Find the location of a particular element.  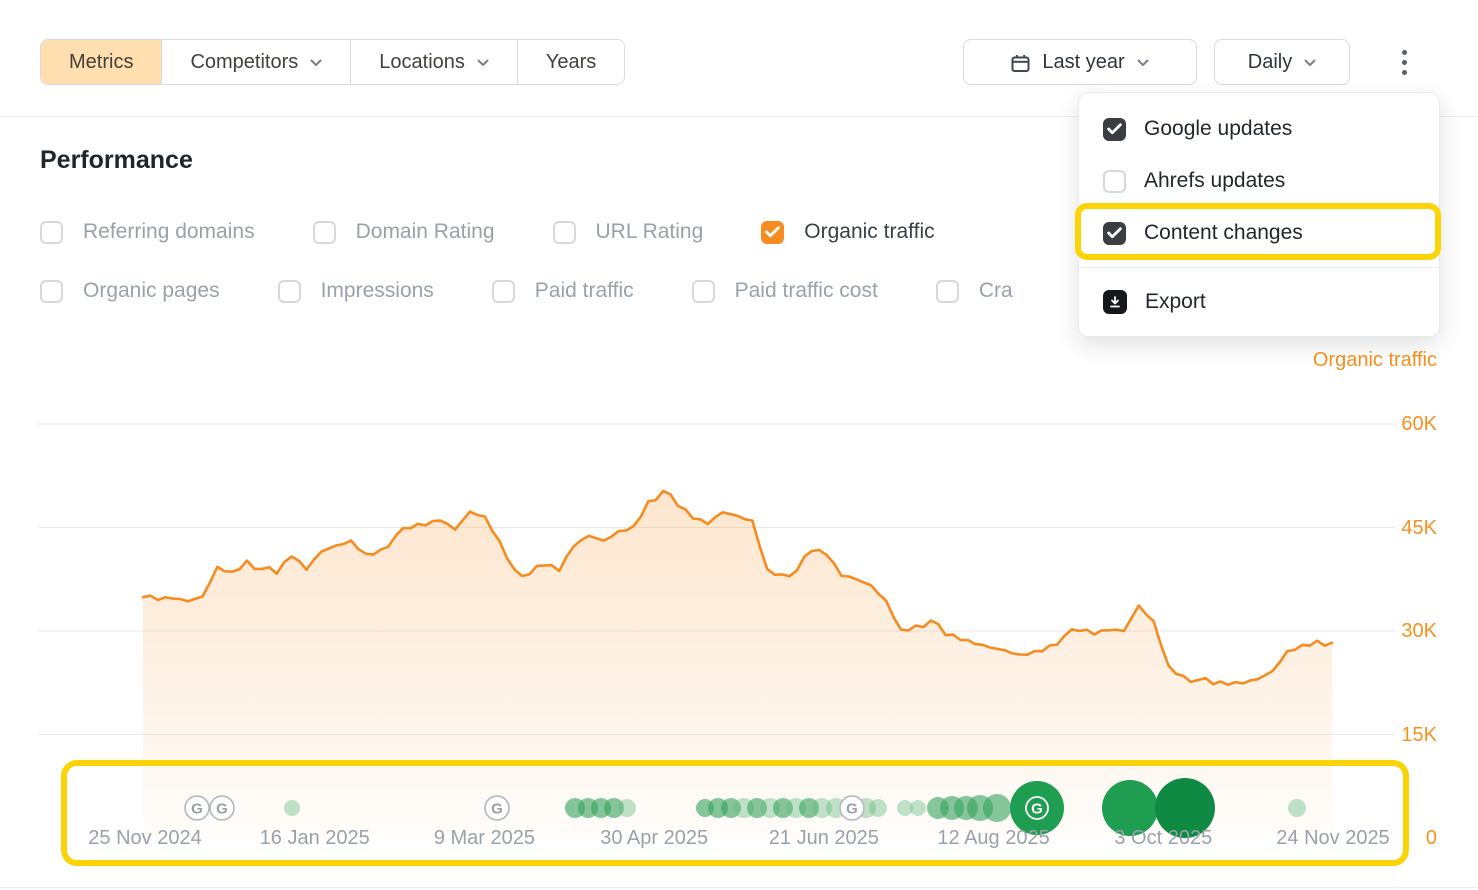

checkbox-organic-pages is located at coordinates (51, 291).